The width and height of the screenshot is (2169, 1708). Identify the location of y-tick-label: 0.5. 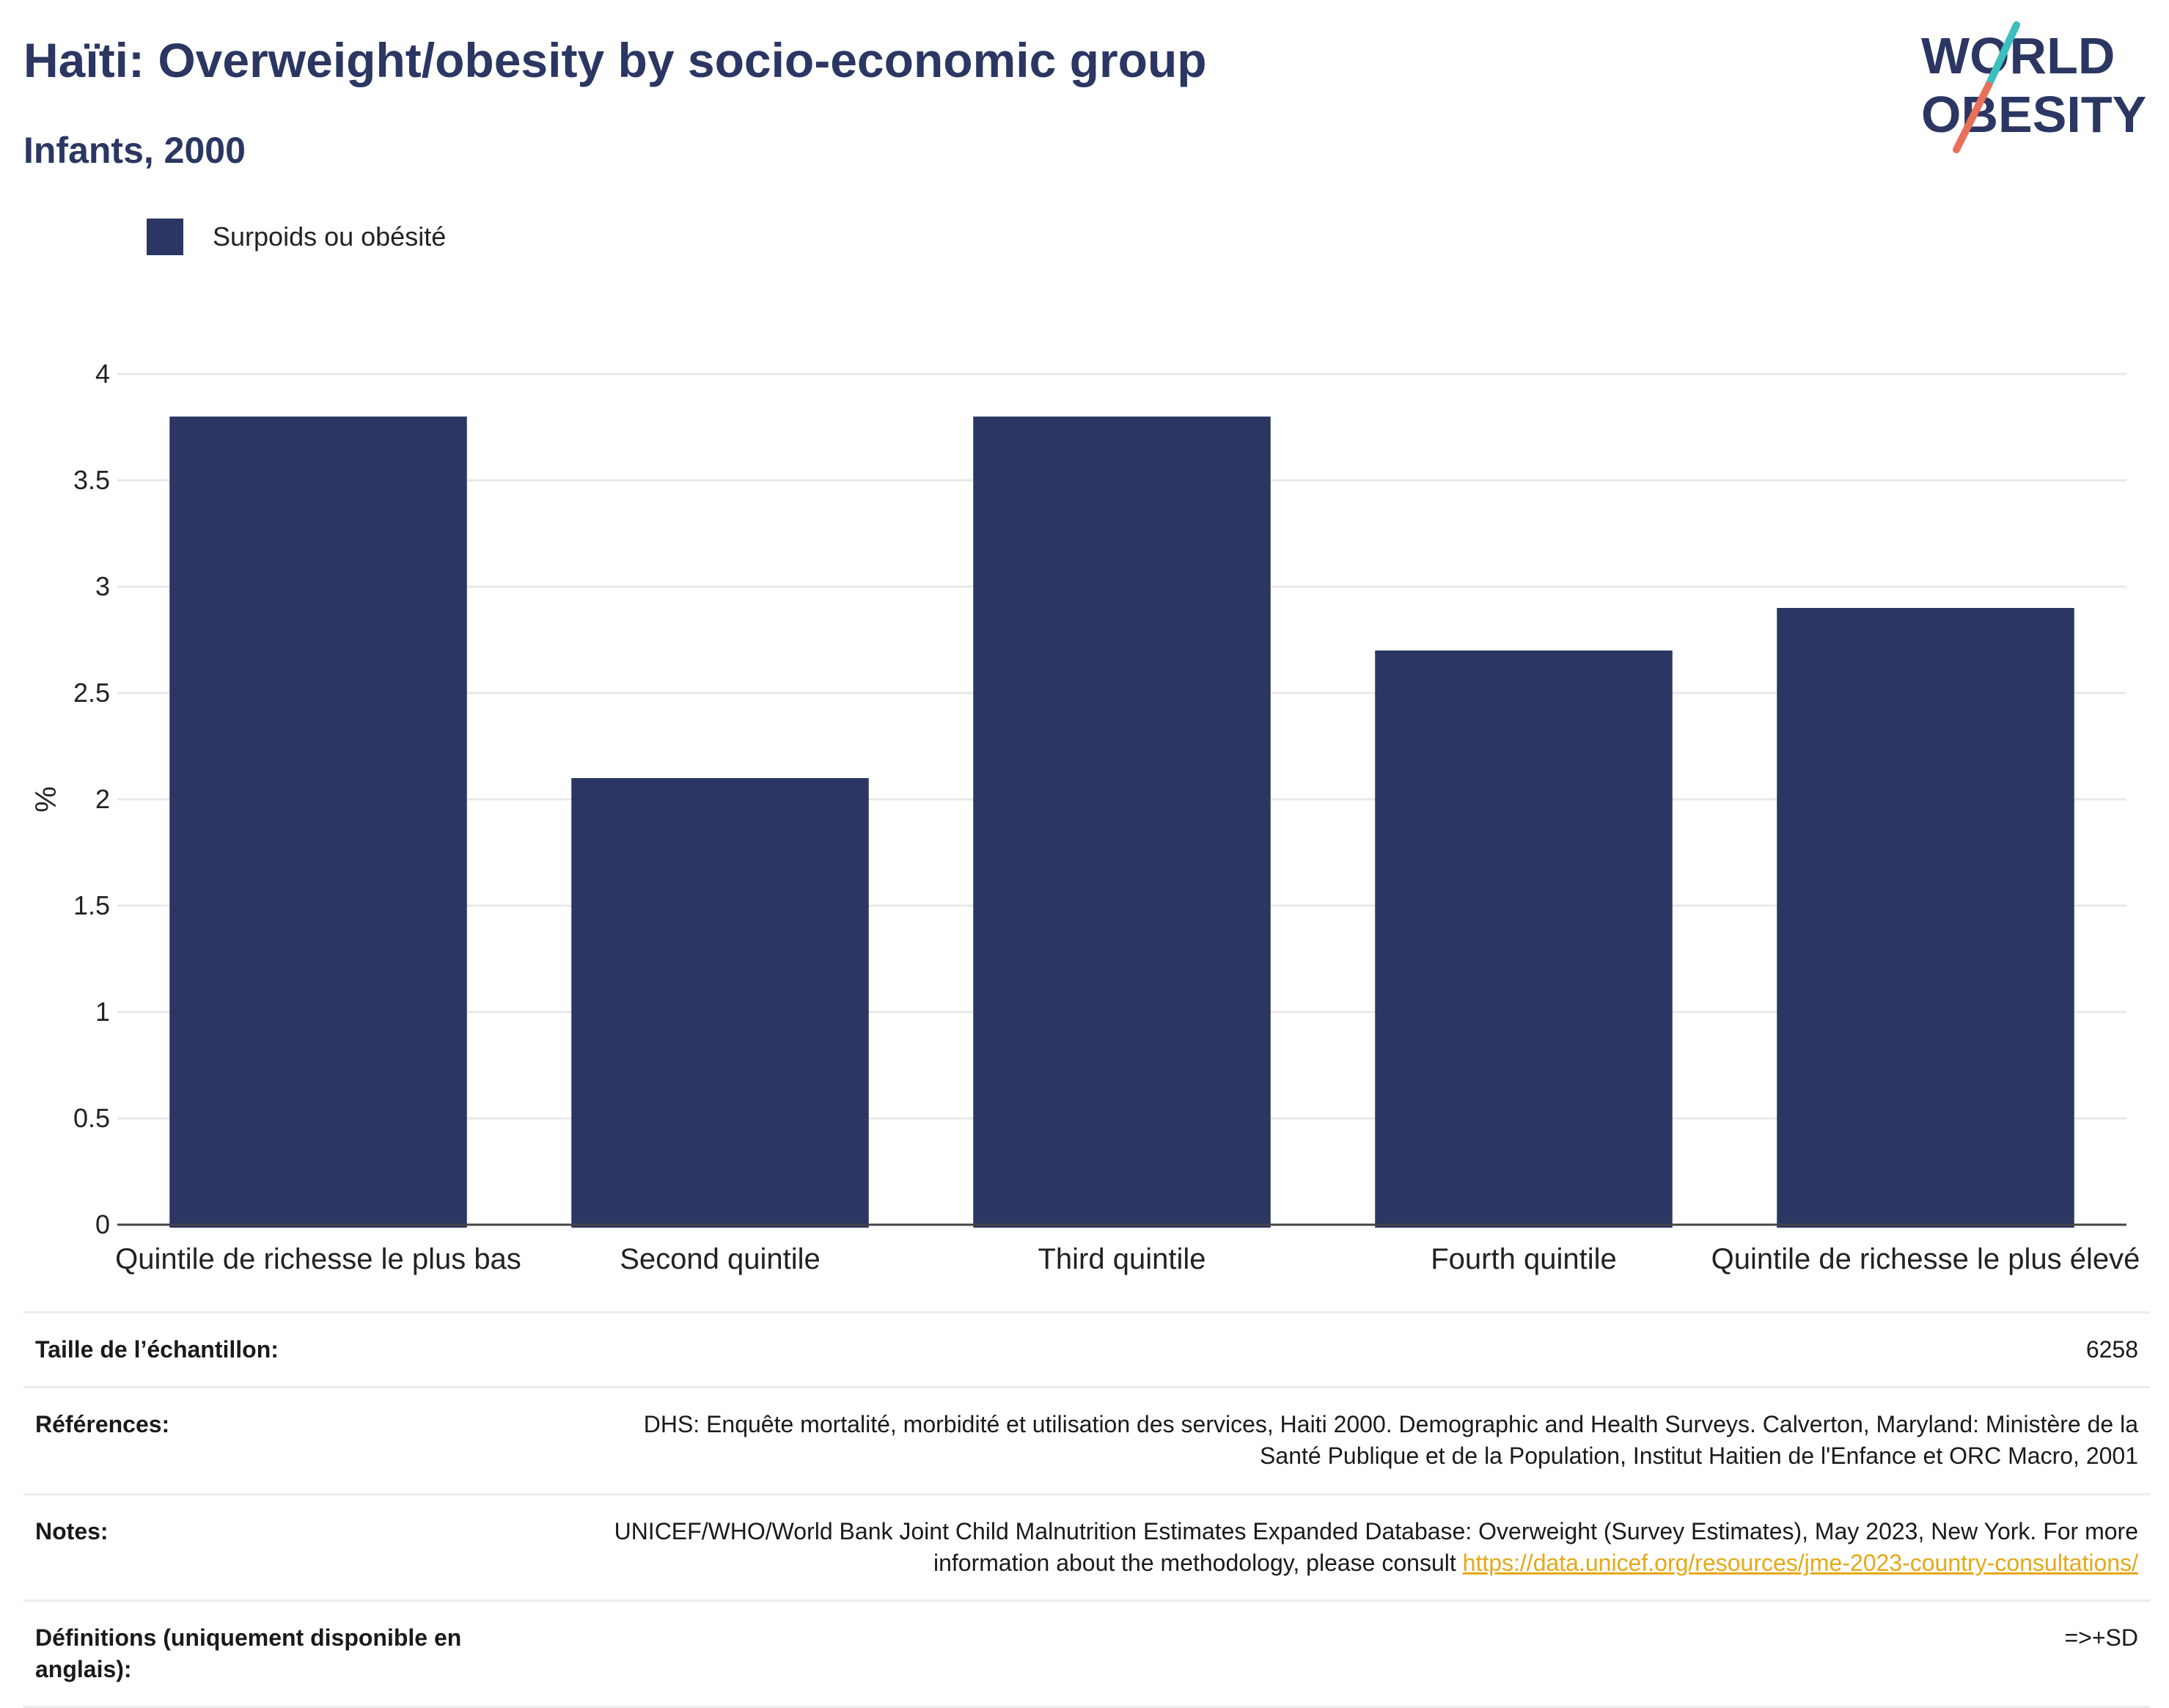
(91, 1118).